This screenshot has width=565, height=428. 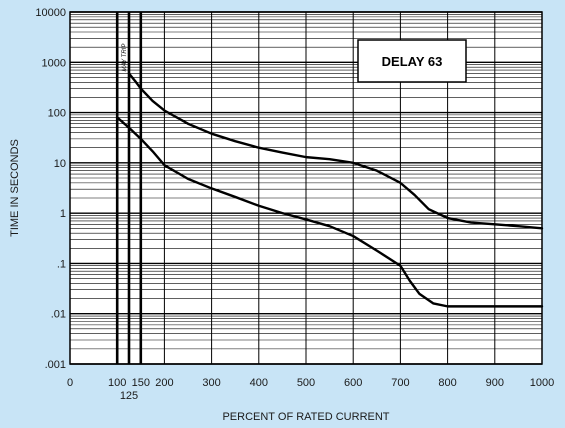 What do you see at coordinates (129, 396) in the screenshot?
I see `x-tick-label: 125` at bounding box center [129, 396].